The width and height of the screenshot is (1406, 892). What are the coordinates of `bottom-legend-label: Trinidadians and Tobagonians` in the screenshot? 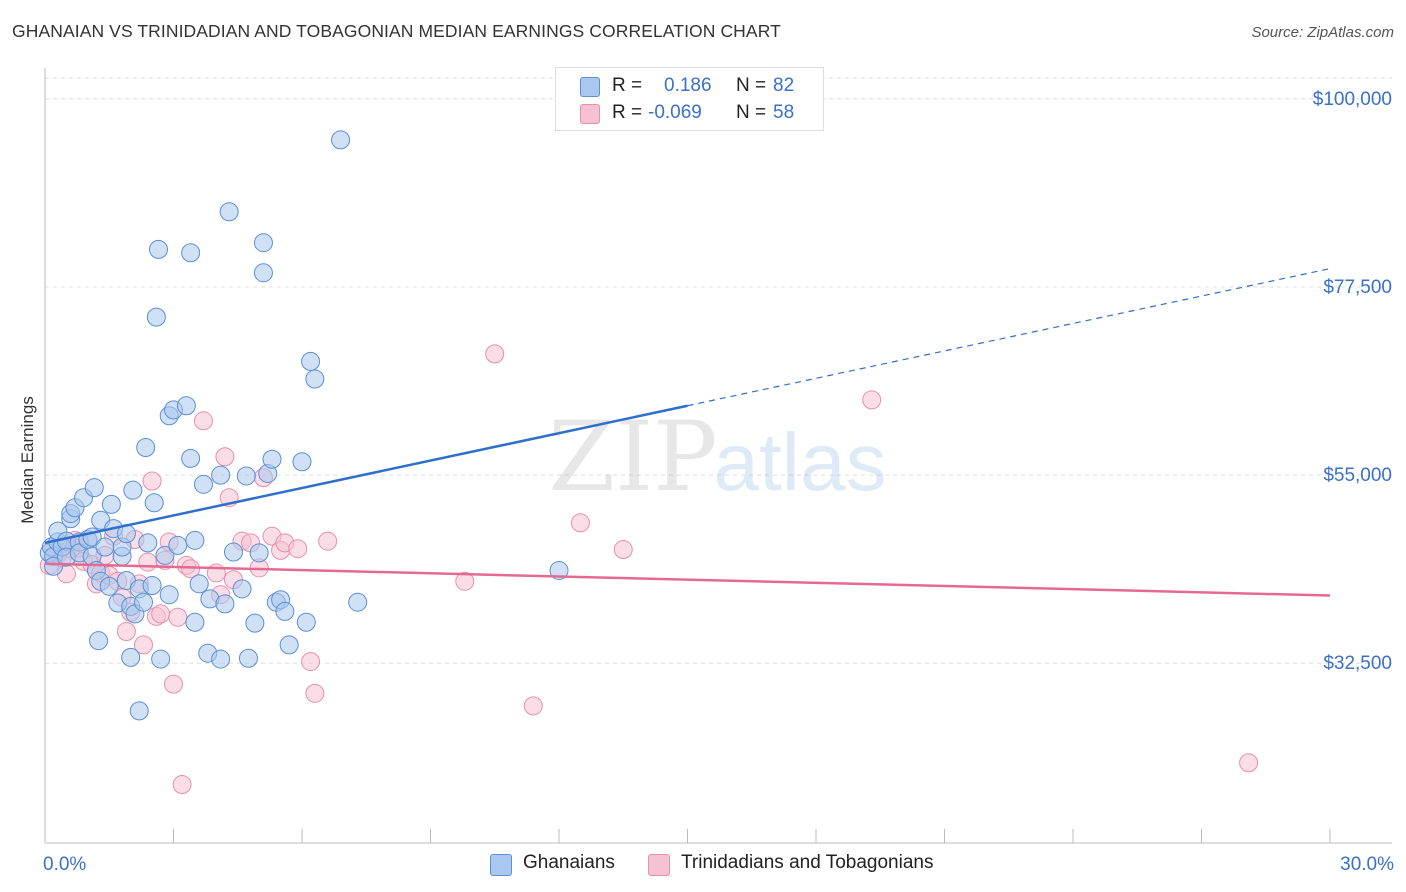 It's located at (807, 862).